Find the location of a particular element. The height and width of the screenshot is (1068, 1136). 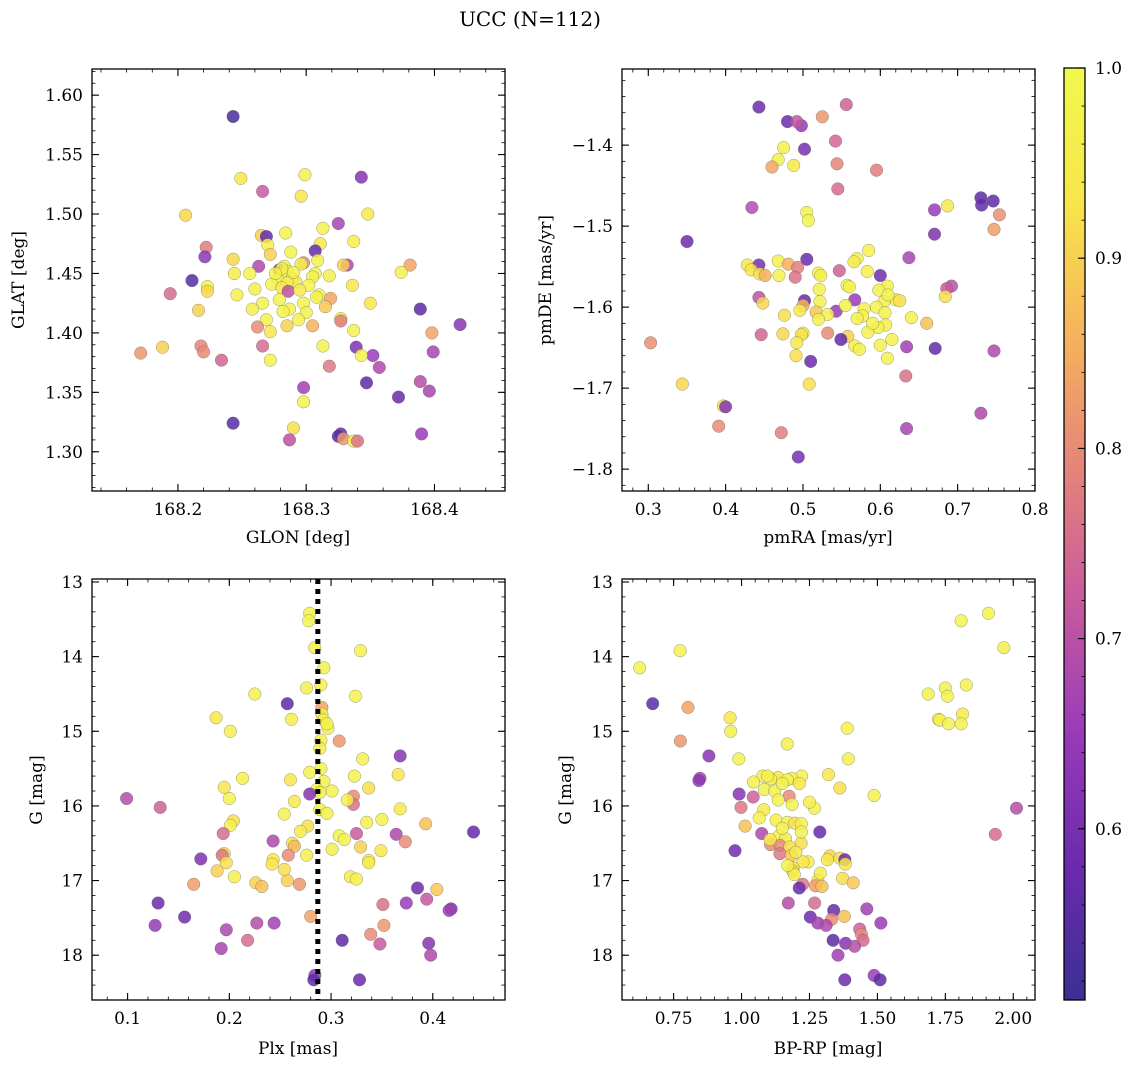

x-tick-label: 2.00 is located at coordinates (1013, 1019).